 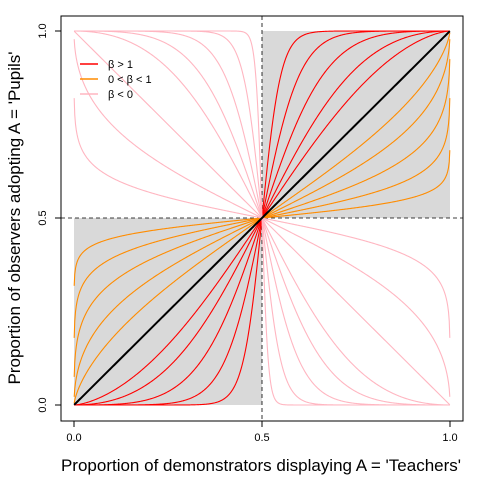 I want to click on legend-label: β > 1, so click(x=120, y=65).